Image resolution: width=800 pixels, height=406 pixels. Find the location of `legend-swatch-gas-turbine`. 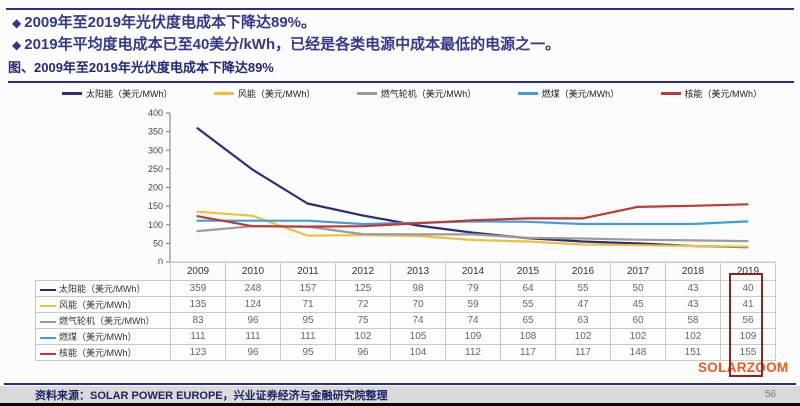

legend-swatch-gas-turbine is located at coordinates (366, 93).